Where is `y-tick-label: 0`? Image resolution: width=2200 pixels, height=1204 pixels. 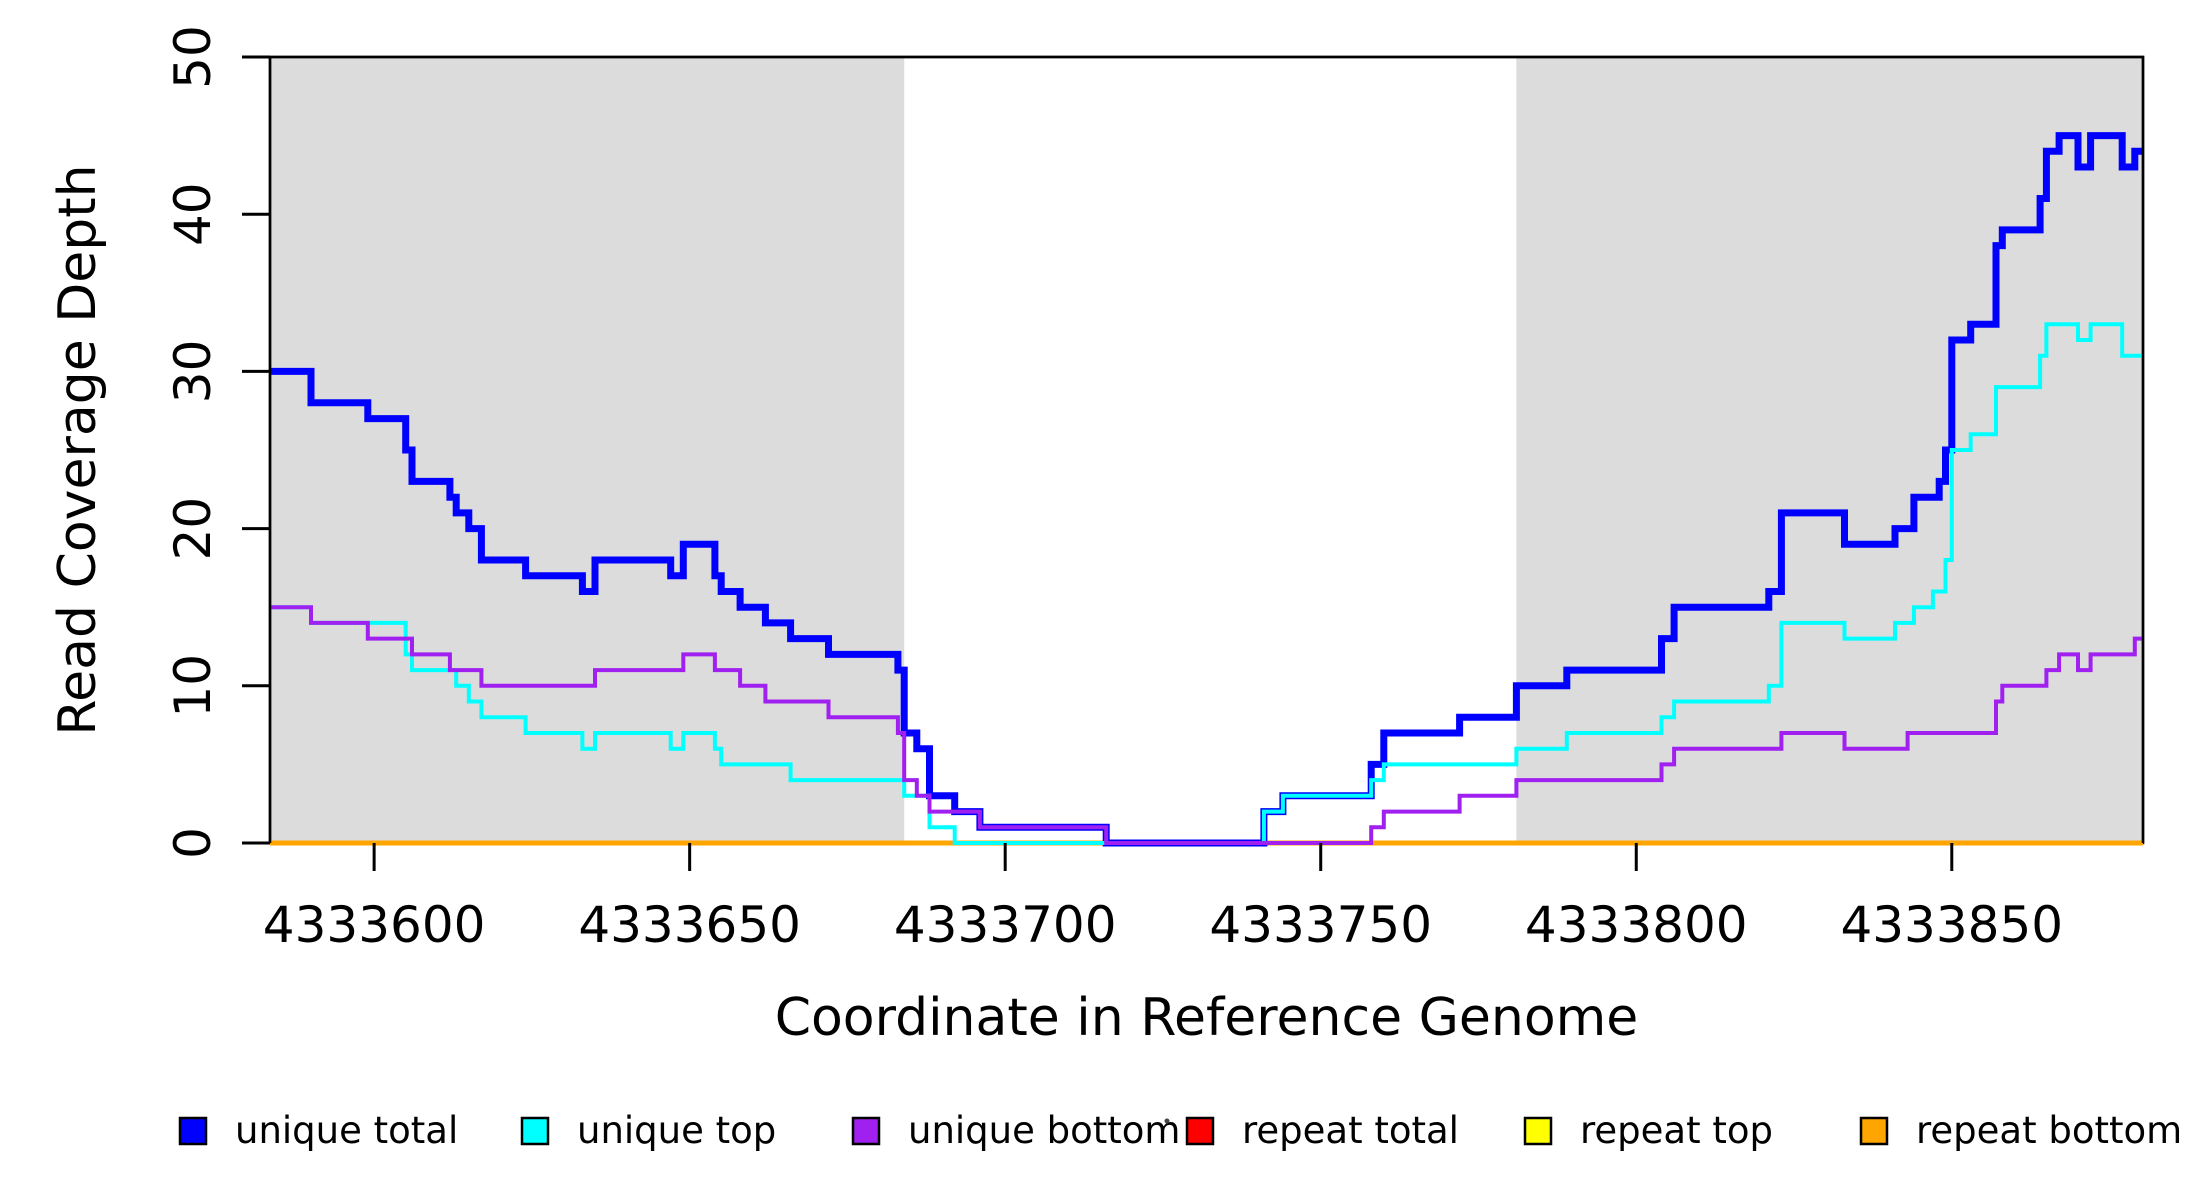 y-tick-label: 0 is located at coordinates (193, 843).